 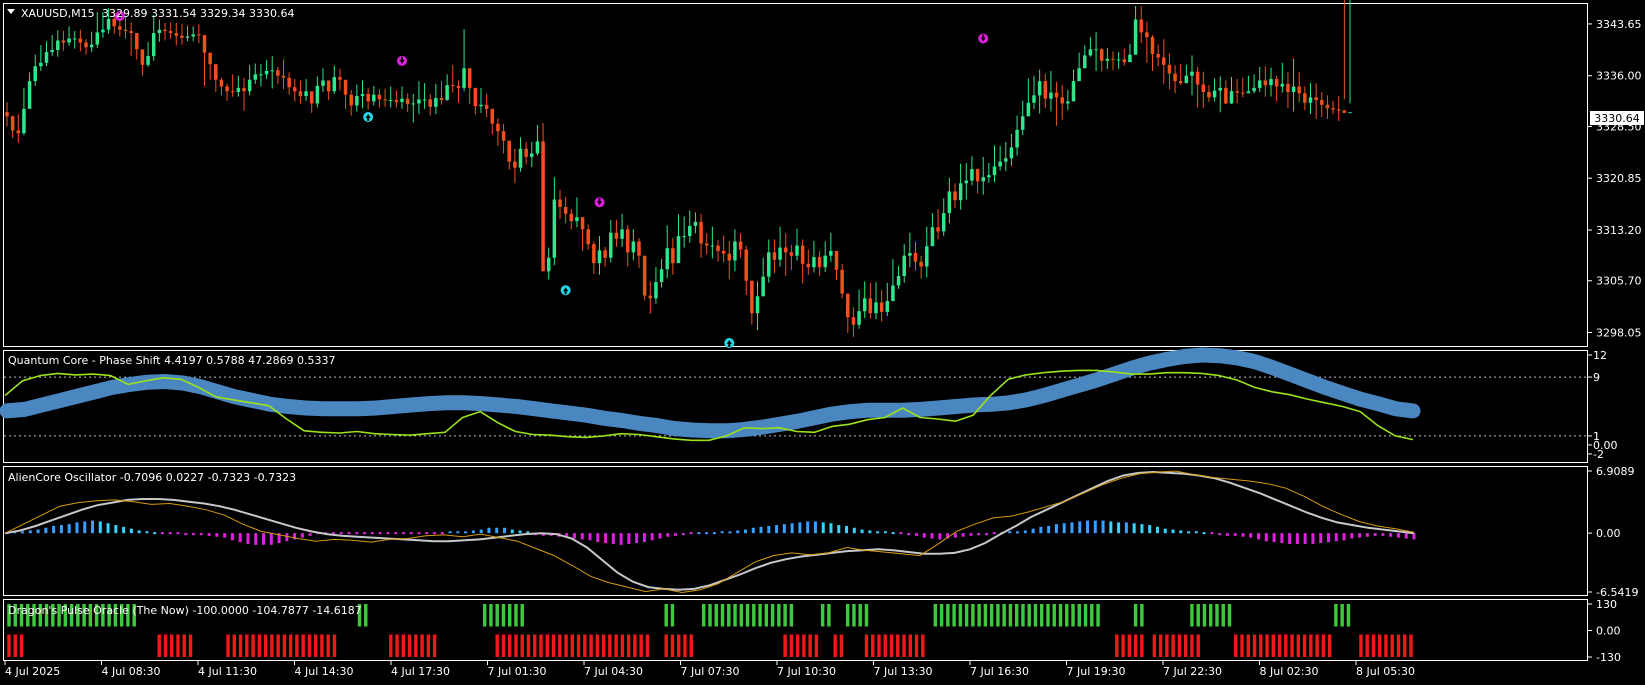 What do you see at coordinates (1605, 445) in the screenshot?
I see `qc-tick-label: 0.00` at bounding box center [1605, 445].